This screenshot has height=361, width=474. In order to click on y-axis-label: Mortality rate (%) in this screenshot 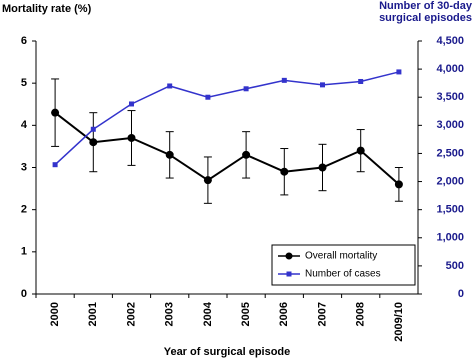, I will do `click(47, 9)`.